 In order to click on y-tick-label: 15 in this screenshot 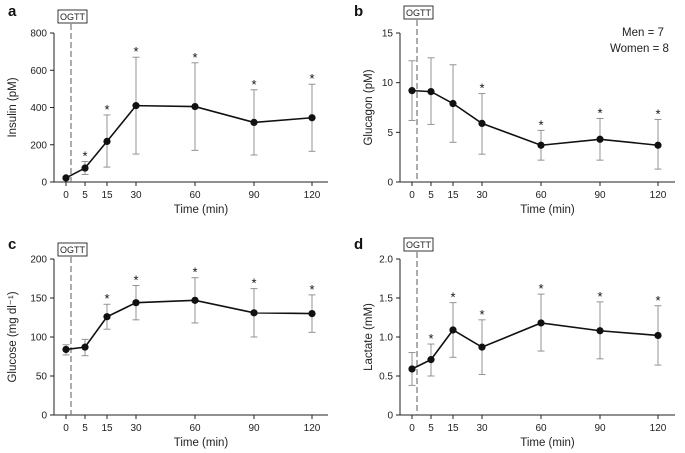, I will do `click(388, 34)`.